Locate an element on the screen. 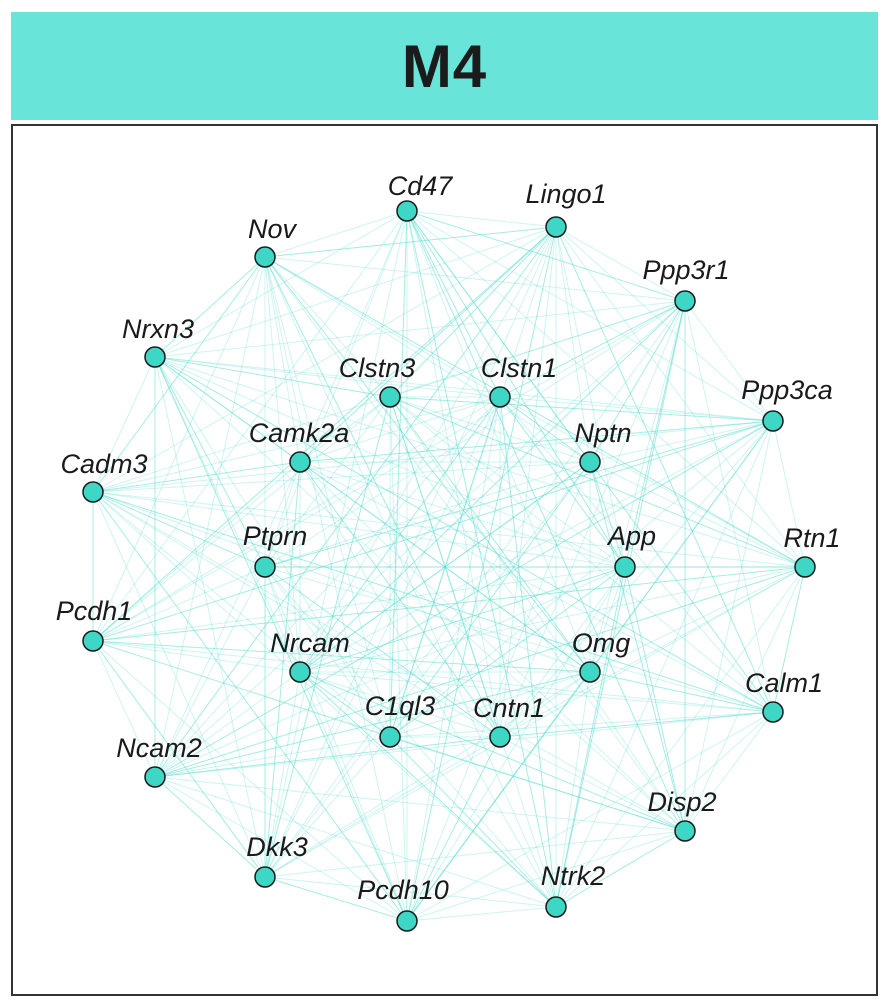 This screenshot has height=1006, width=896. edge-nrcam-pcdh10 is located at coordinates (353, 796).